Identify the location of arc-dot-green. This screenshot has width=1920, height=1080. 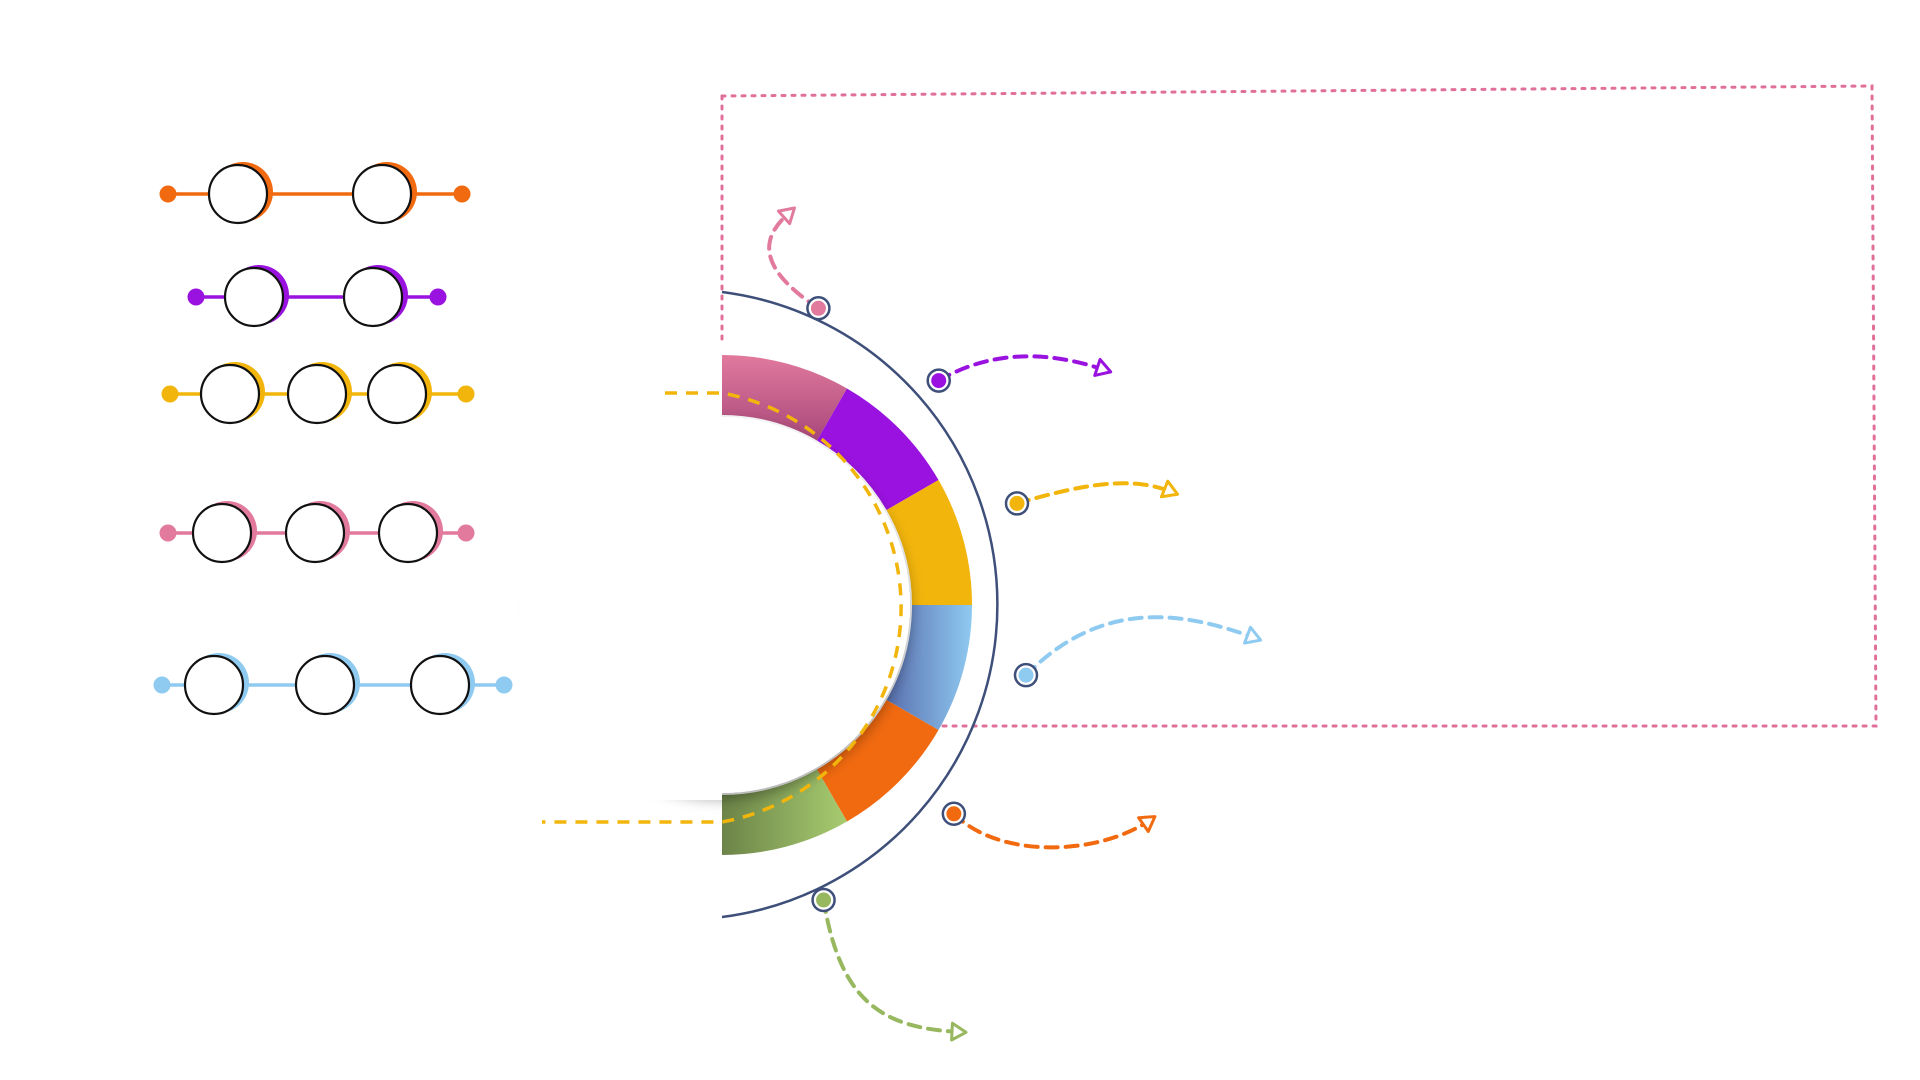
(823, 900).